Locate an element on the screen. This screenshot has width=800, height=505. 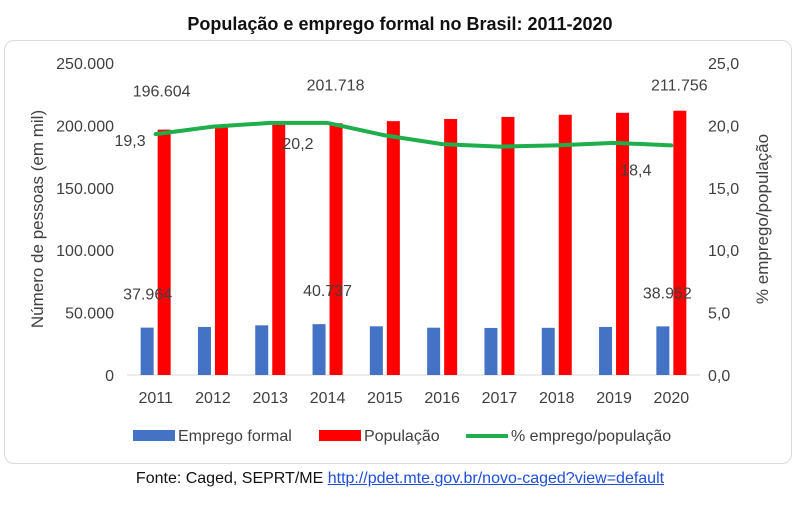
x-tick-label: 2014 is located at coordinates (328, 398).